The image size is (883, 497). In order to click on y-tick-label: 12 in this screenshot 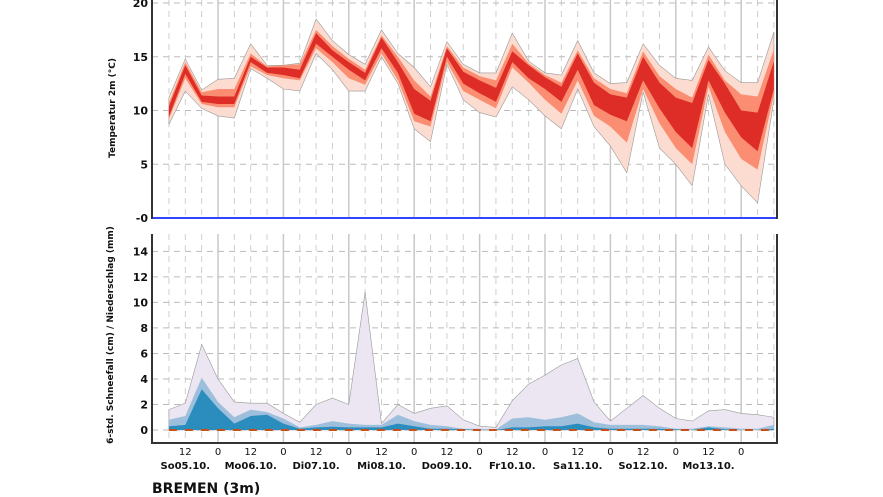, I will do `click(140, 277)`.